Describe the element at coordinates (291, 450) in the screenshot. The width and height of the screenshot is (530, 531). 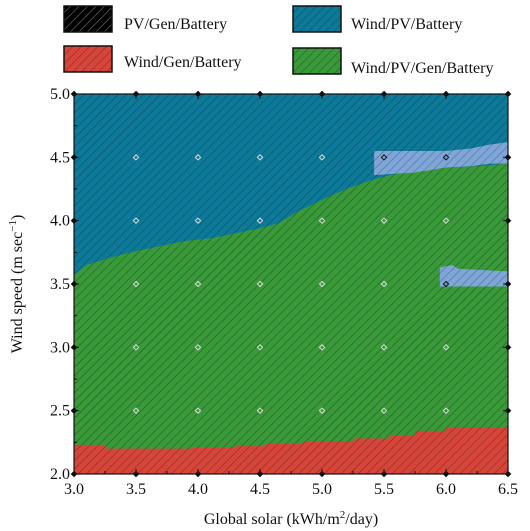
I see `region-wind-gen-battery` at that location.